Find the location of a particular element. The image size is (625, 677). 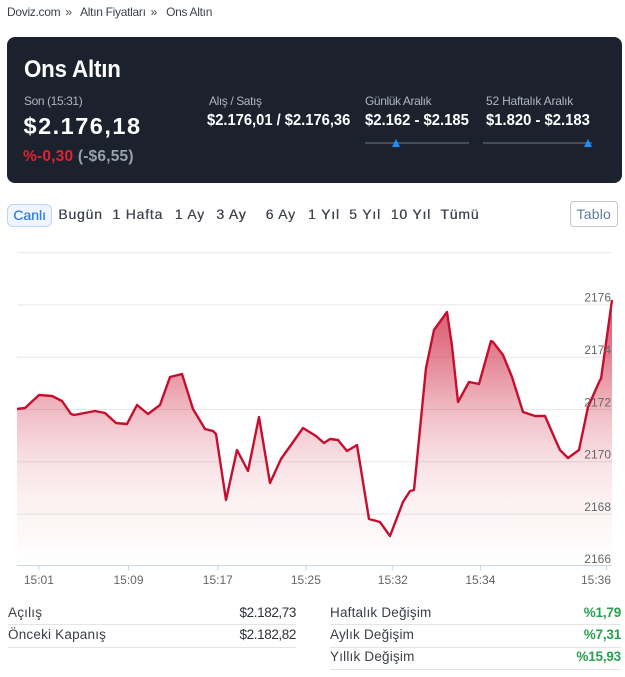

svg-text: 15:36 is located at coordinates (596, 580).